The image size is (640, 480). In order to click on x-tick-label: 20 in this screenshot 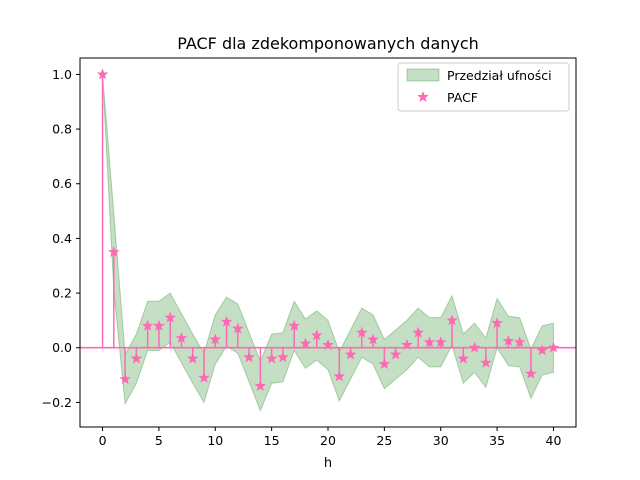, I will do `click(328, 440)`.